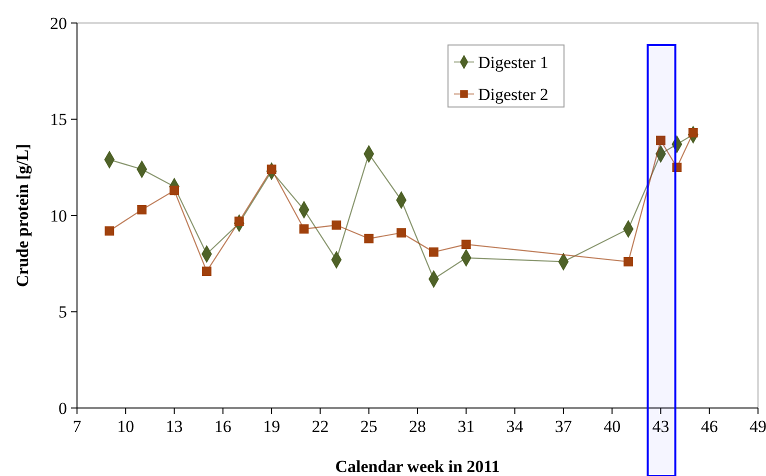  Describe the element at coordinates (62, 408) in the screenshot. I see `y-tick-label: 0` at that location.